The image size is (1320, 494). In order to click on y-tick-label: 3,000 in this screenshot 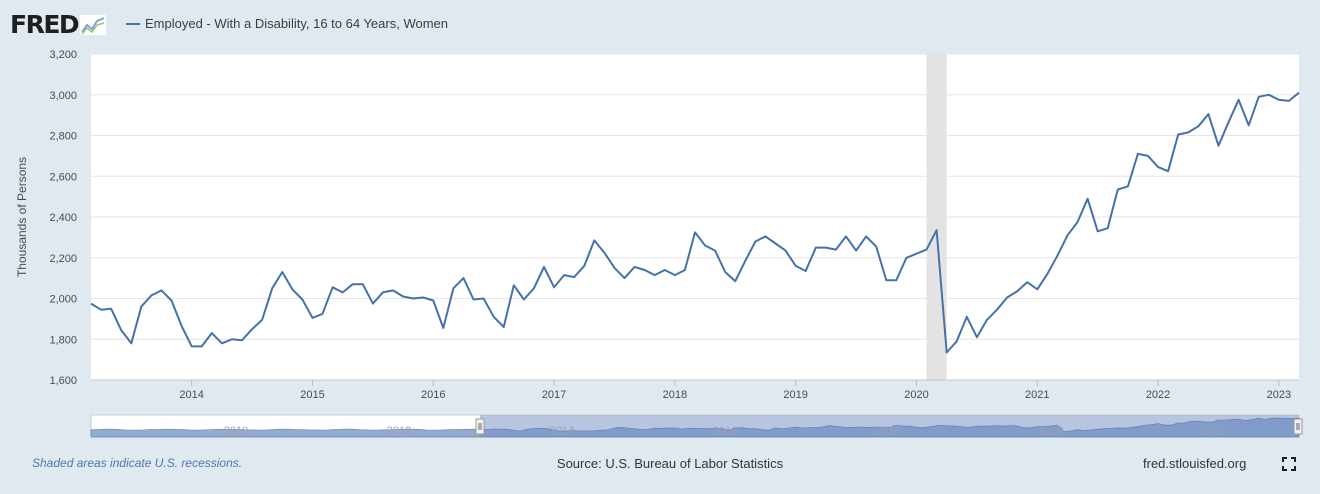, I will do `click(63, 96)`.